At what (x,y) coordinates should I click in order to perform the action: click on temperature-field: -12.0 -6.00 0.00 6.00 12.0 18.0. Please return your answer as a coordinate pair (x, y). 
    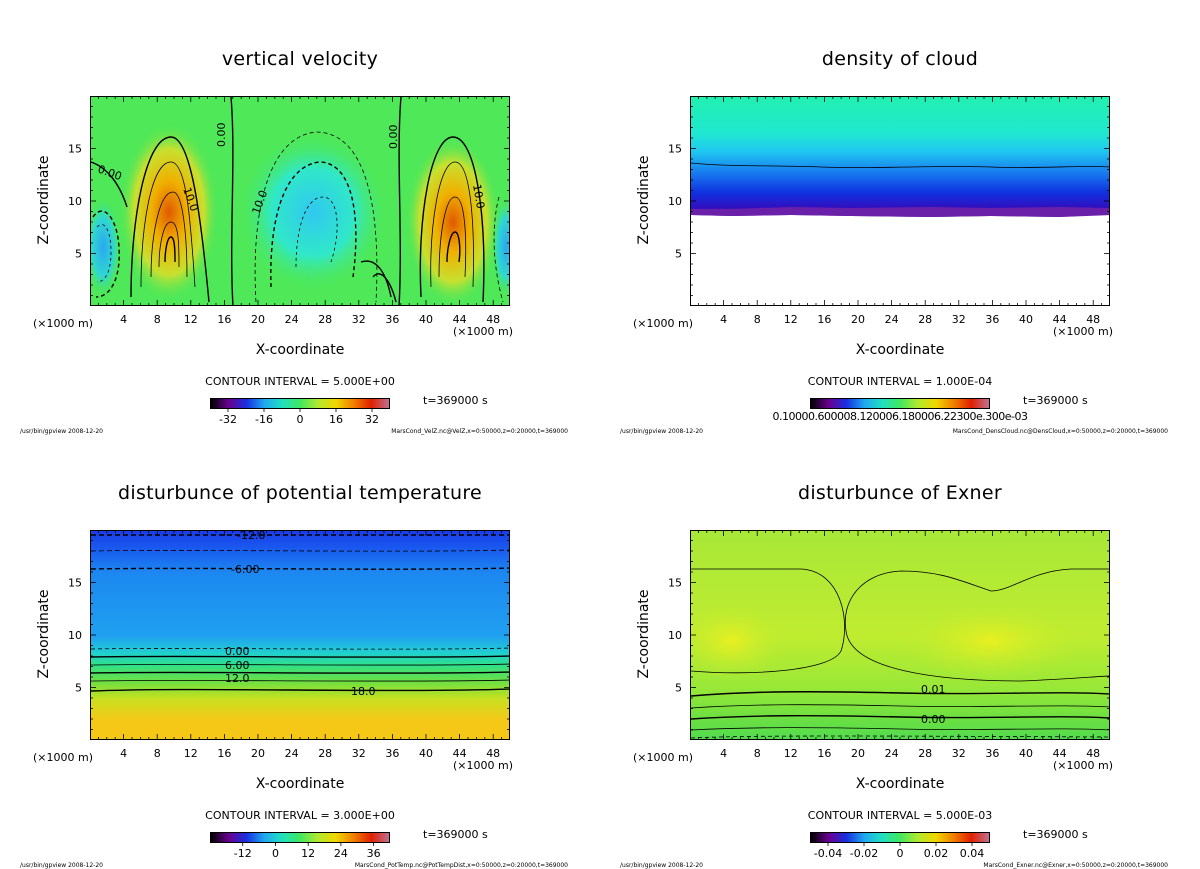
    Looking at the image, I should click on (300, 635).